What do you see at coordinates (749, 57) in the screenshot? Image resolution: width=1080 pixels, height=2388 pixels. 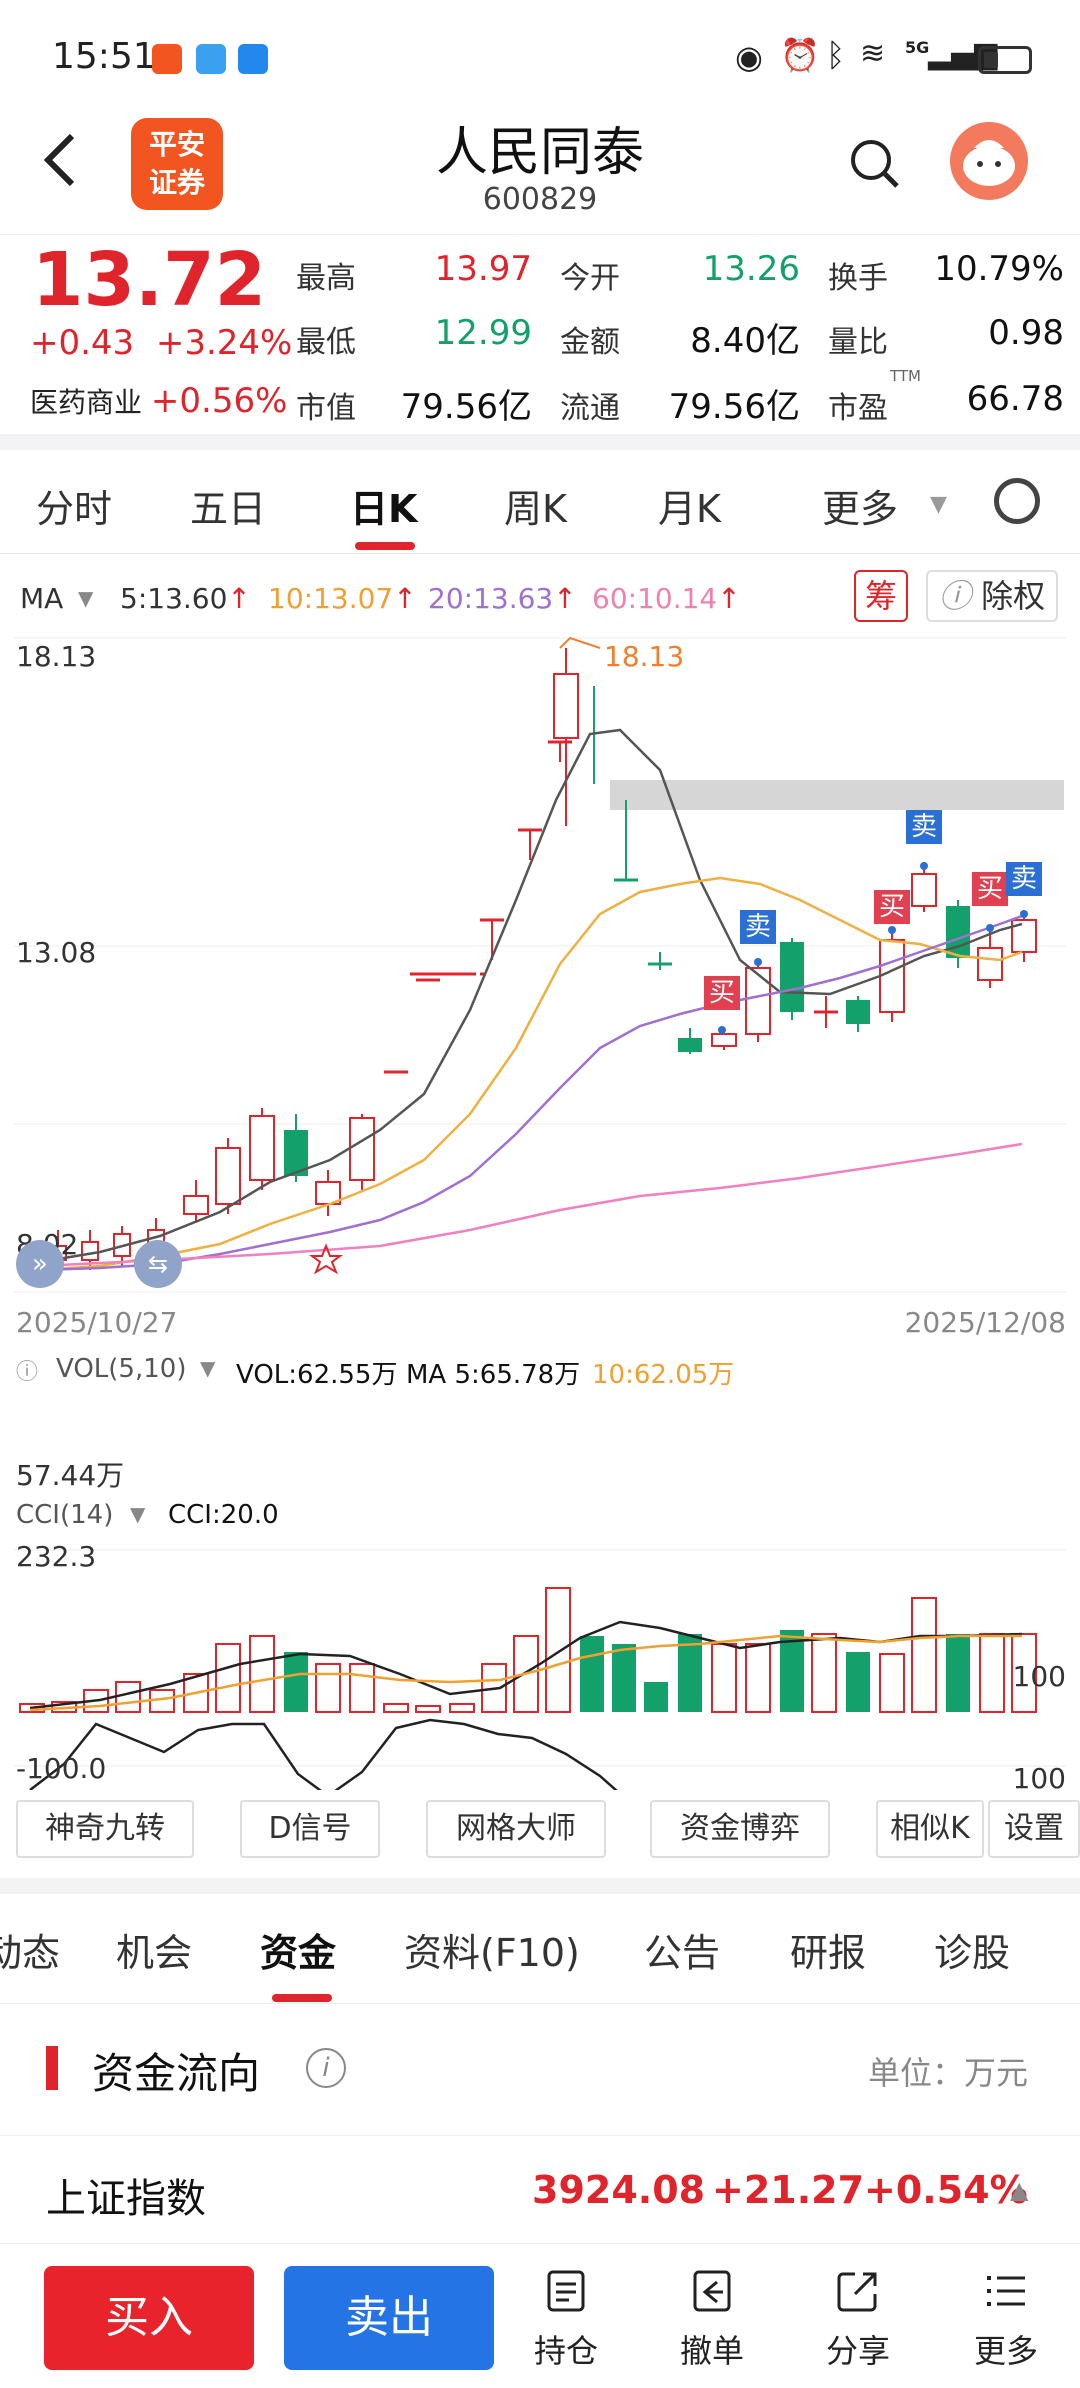 I see `eye-icon: ◉` at bounding box center [749, 57].